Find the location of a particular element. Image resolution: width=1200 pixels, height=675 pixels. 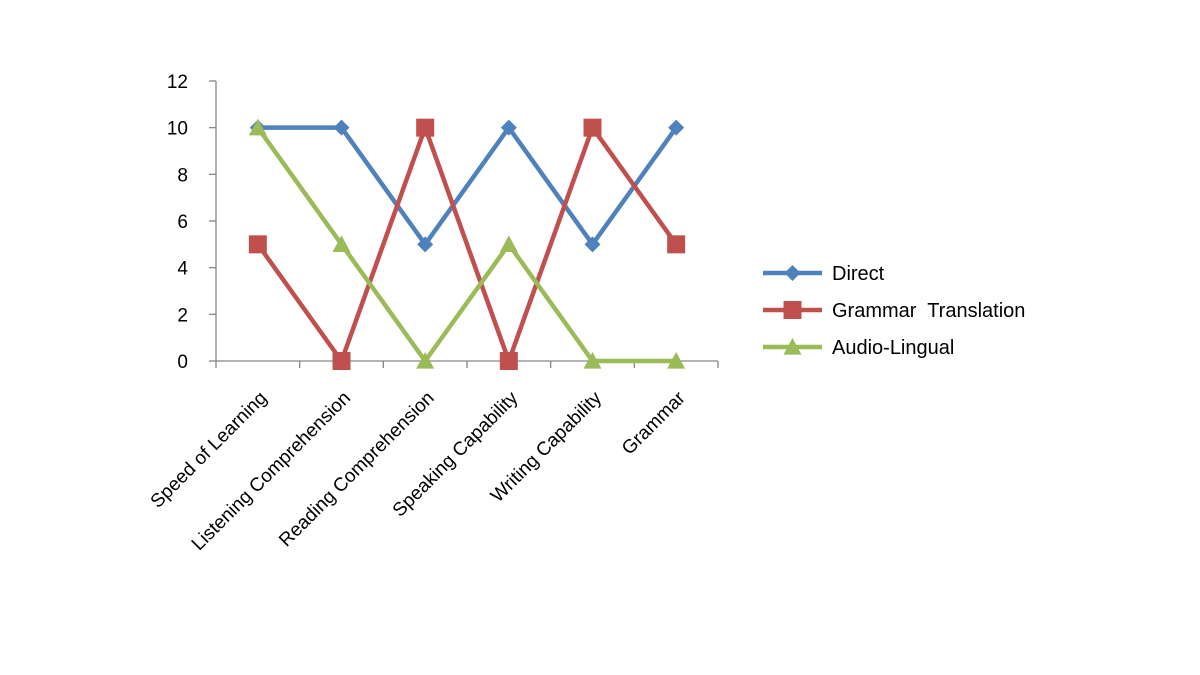

legend-label: Direct is located at coordinates (858, 274).